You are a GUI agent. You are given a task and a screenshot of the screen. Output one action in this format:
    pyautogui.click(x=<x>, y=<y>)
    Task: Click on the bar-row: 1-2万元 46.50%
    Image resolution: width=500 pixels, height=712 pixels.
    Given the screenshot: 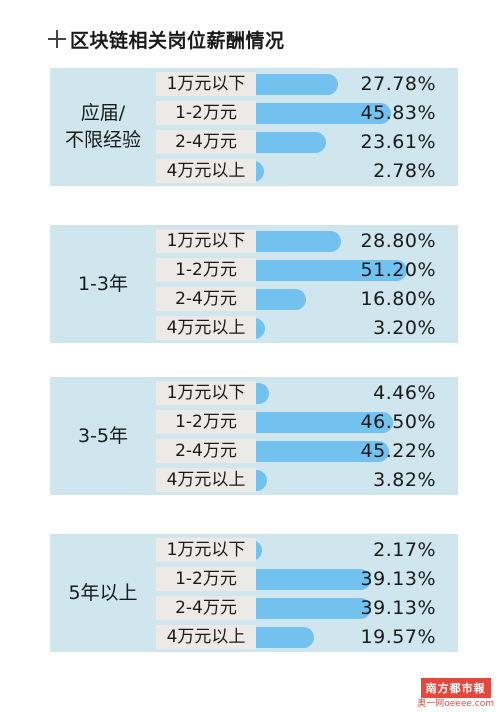 What is the action you would take?
    pyautogui.click(x=307, y=422)
    